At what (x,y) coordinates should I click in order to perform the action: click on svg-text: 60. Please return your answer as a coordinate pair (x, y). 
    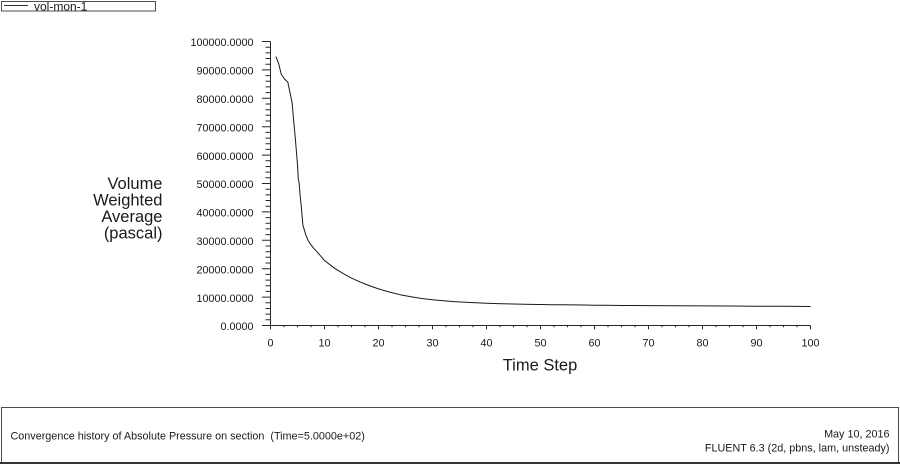
    Looking at the image, I should click on (594, 344).